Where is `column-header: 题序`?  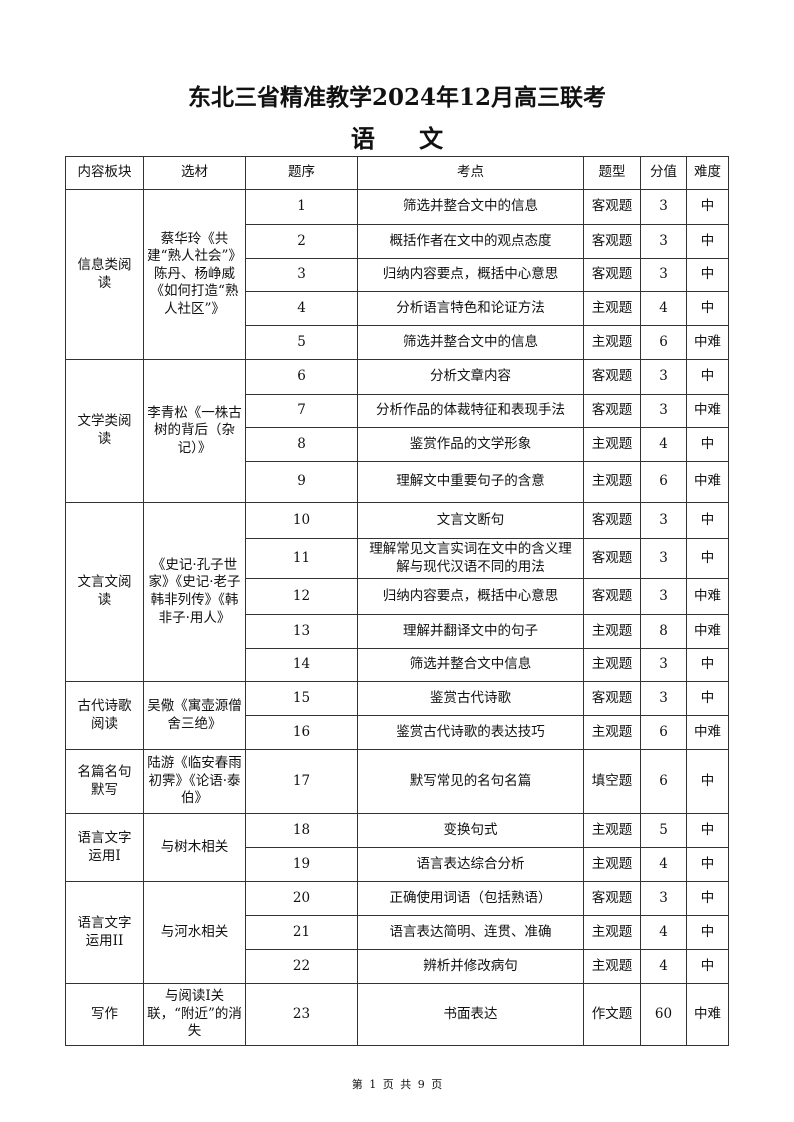 column-header: 题序 is located at coordinates (301, 173).